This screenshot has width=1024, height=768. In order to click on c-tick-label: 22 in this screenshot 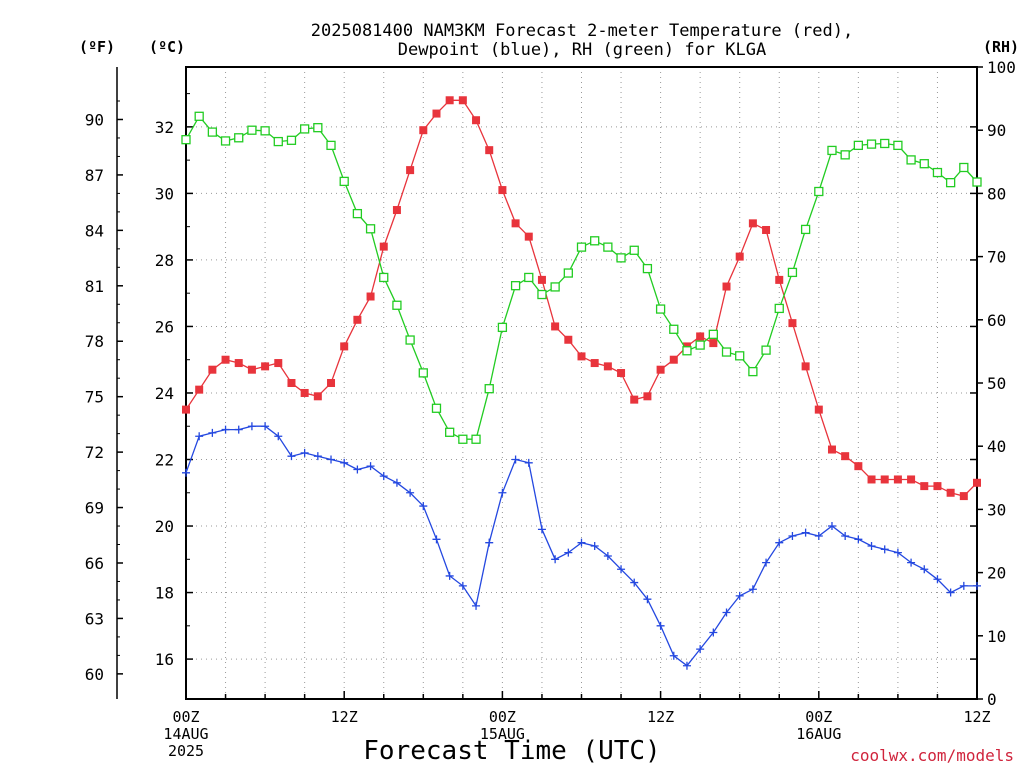, I will do `click(164, 460)`.